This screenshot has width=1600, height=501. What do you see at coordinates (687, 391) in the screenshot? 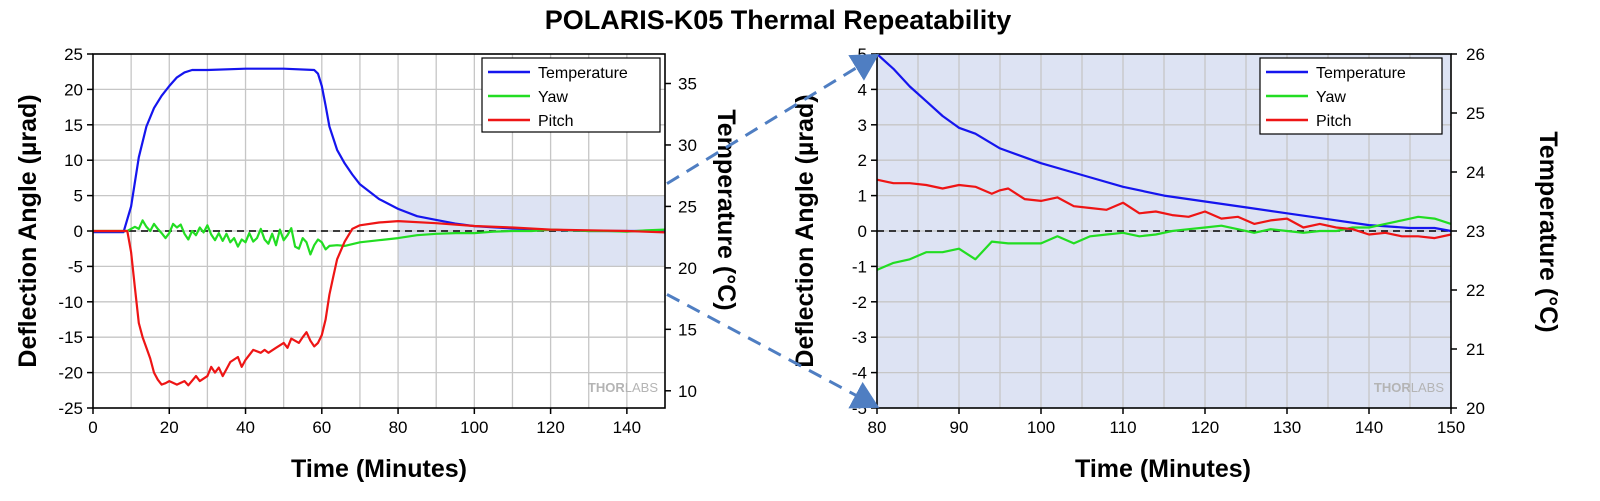
I see `y2-tick-label: 10` at bounding box center [687, 391].